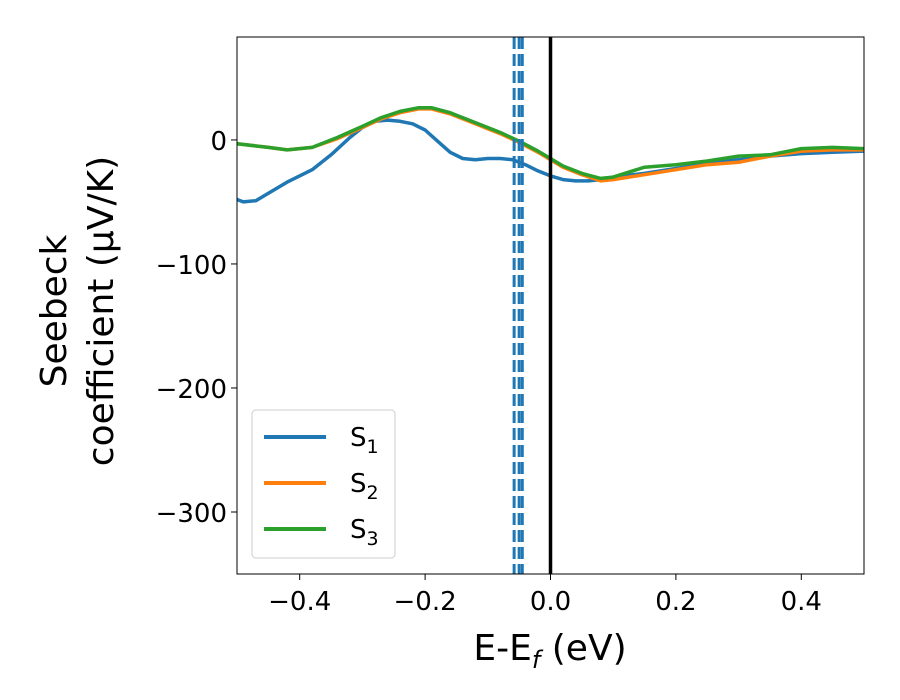 Image resolution: width=900 pixels, height=700 pixels. I want to click on series-line-s3, so click(550, 143).